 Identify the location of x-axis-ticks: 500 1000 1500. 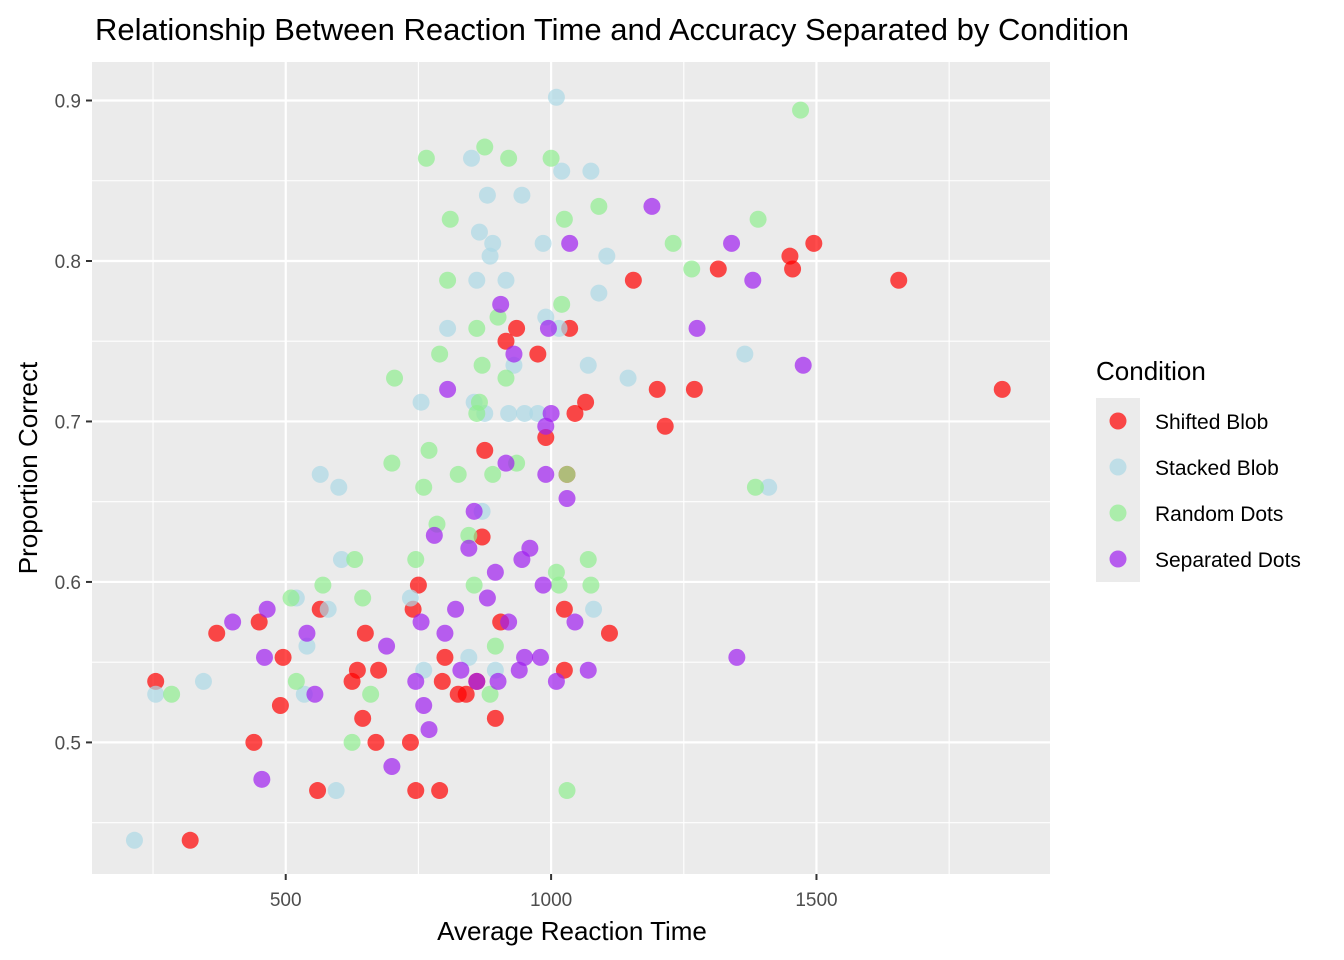
(554, 892).